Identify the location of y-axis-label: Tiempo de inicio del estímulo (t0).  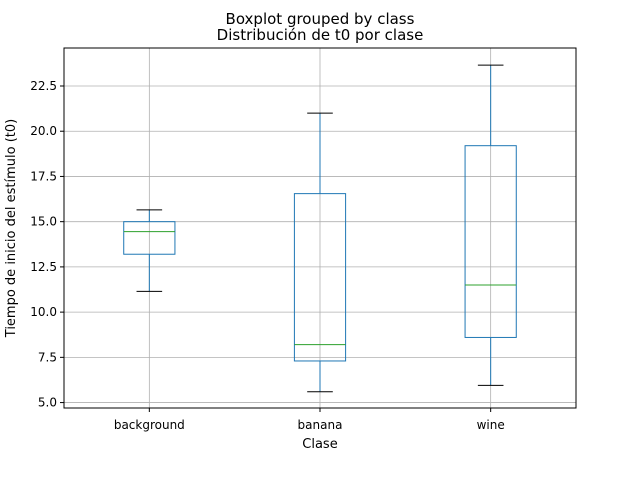
(11, 228).